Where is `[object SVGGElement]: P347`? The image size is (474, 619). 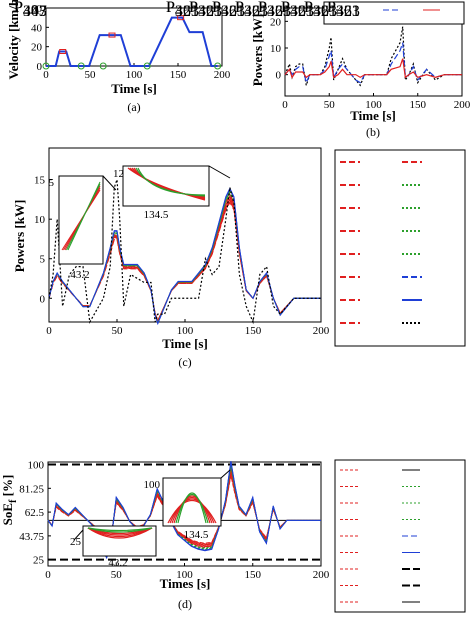
[object SVGGElement]: P347 is located at coordinates (30, 10).